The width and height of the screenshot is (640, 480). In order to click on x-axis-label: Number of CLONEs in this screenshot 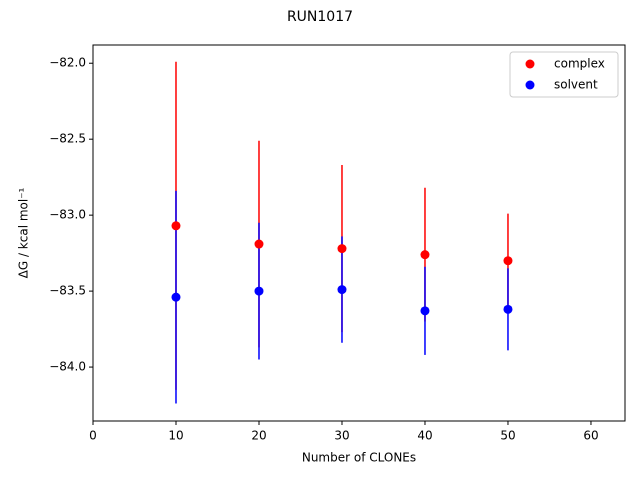, I will do `click(359, 458)`.